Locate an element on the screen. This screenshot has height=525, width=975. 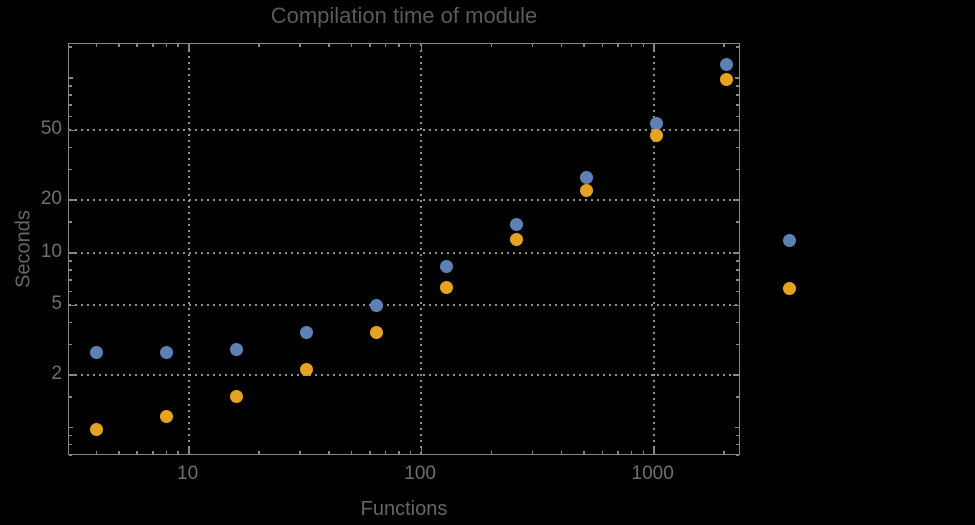
y-tick-label: 5 is located at coordinates (56, 304).